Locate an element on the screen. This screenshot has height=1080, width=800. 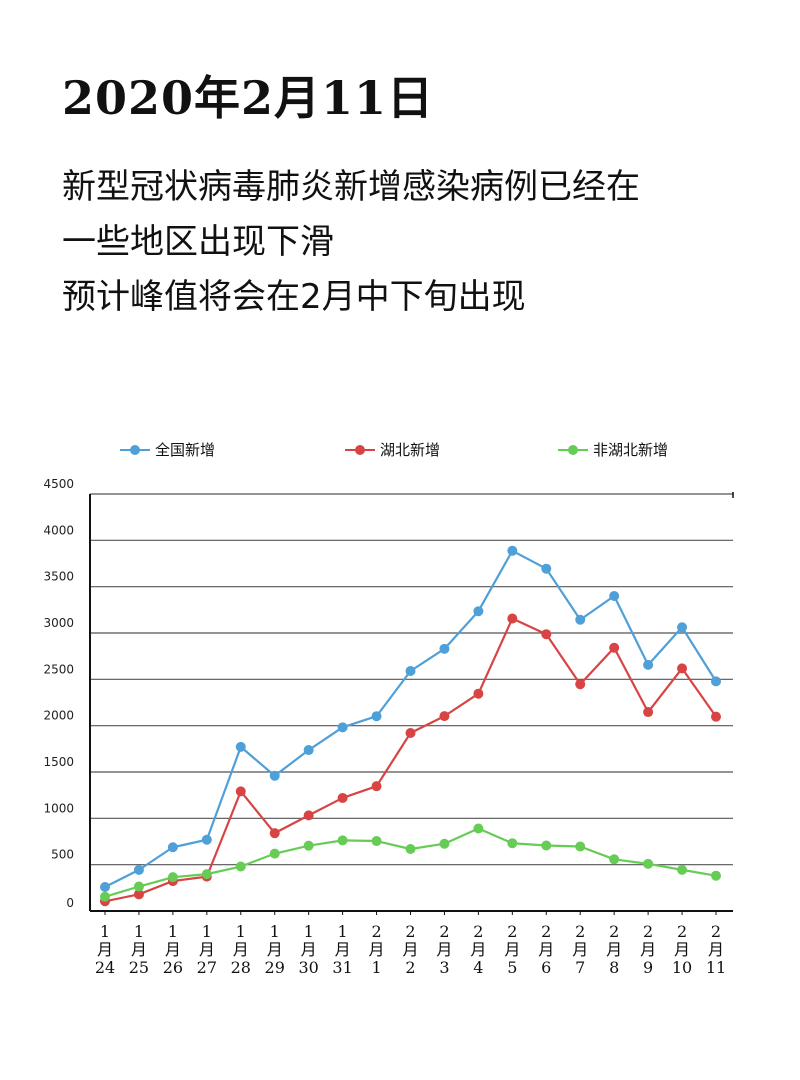
y-tick-label: 1500 is located at coordinates (58, 762).